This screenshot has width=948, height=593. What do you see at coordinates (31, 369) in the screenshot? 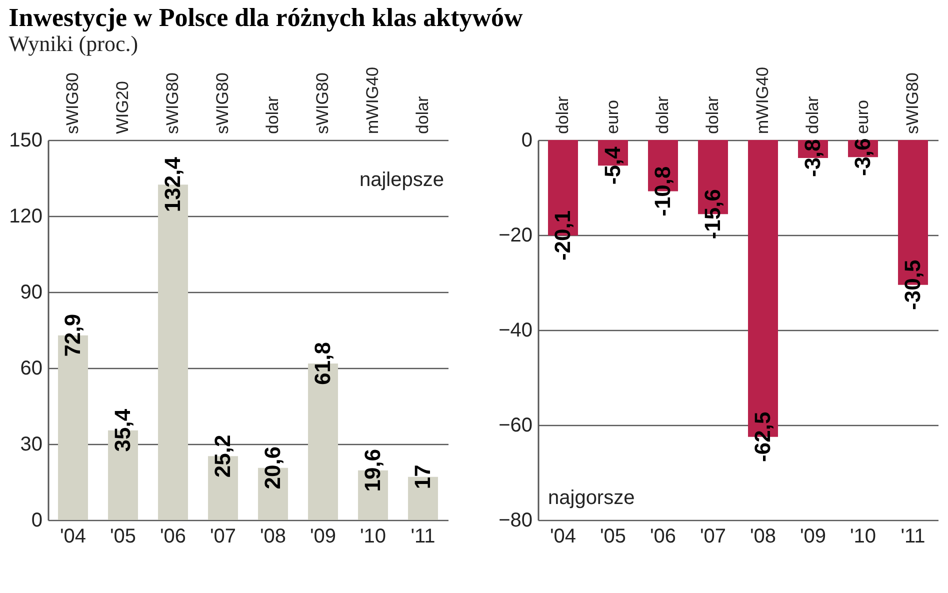
I see `y-tick-label: 60` at bounding box center [31, 369].